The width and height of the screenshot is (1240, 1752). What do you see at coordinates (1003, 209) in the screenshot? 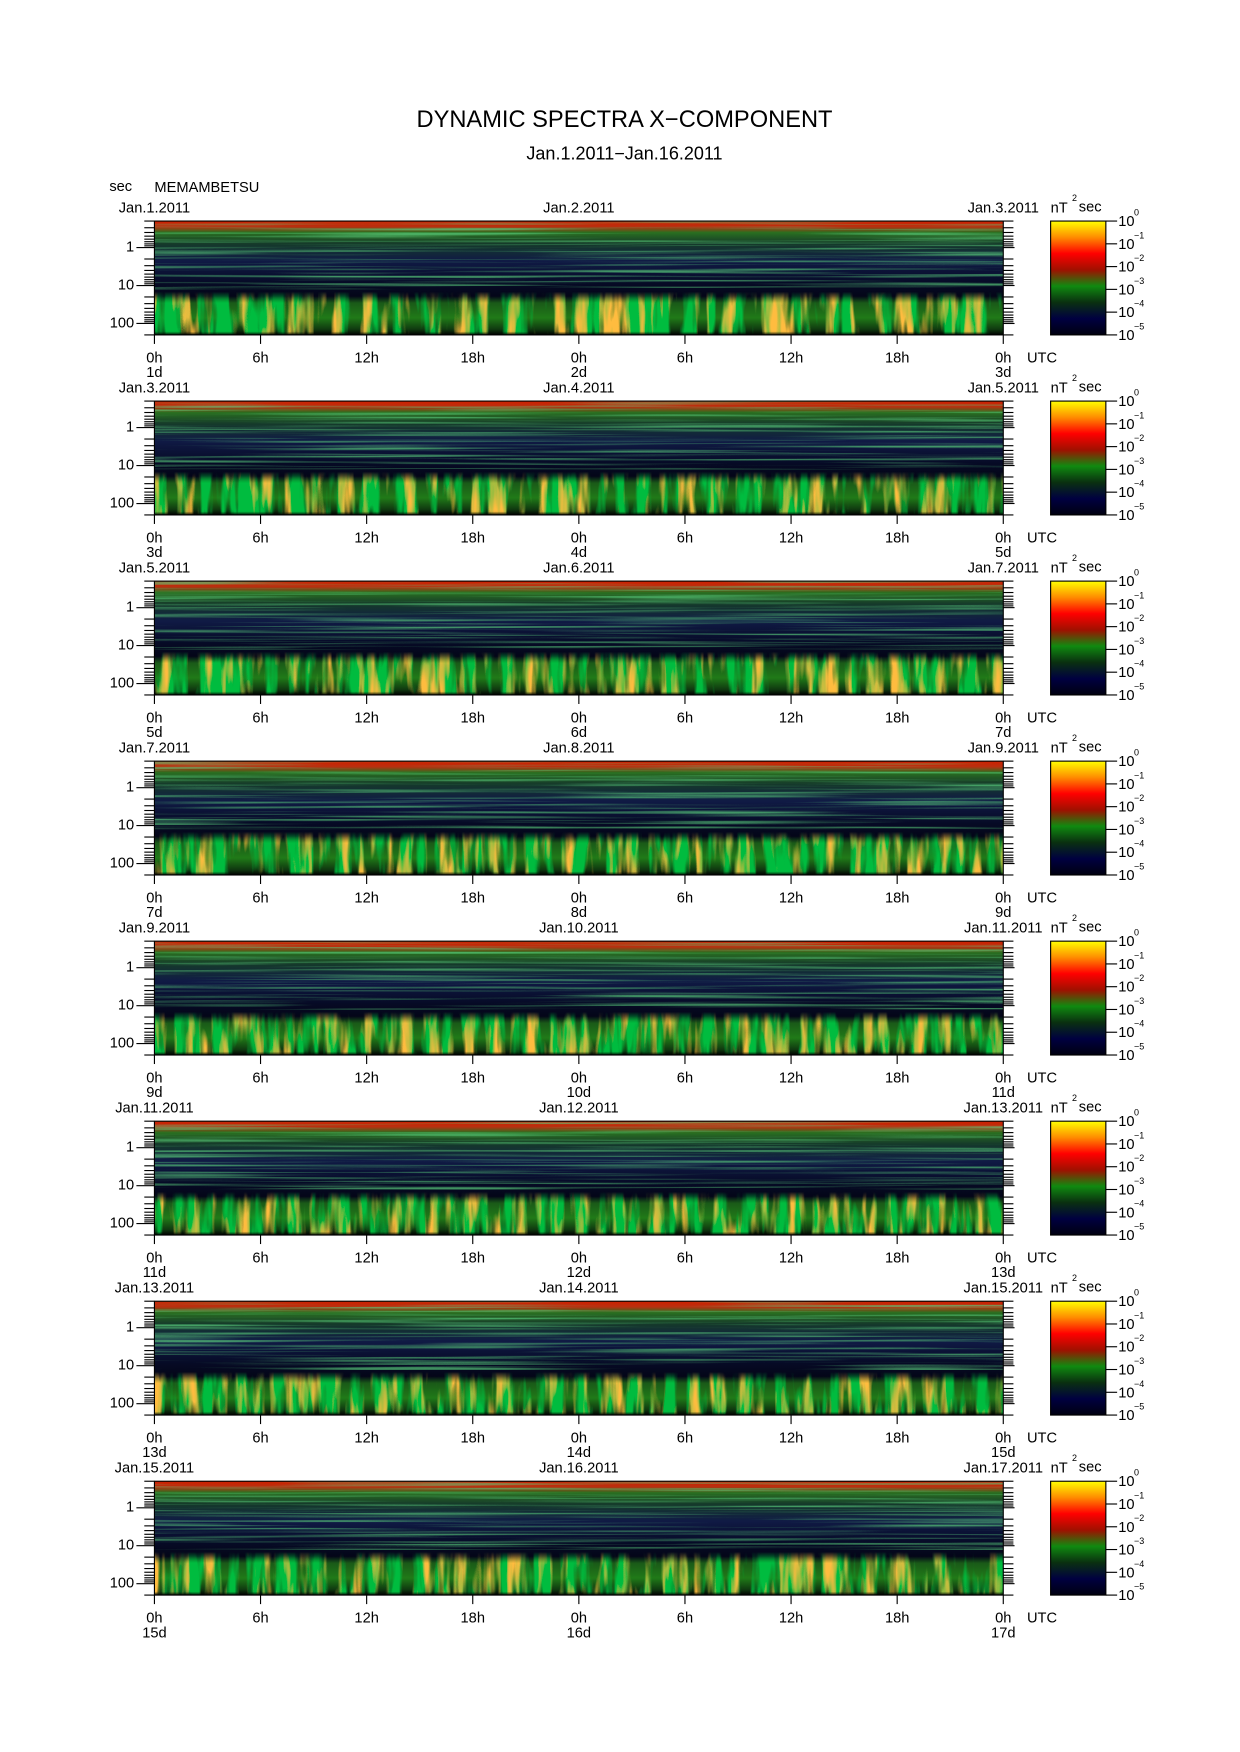
I see `date-label: Jan.3.2011` at bounding box center [1003, 209].